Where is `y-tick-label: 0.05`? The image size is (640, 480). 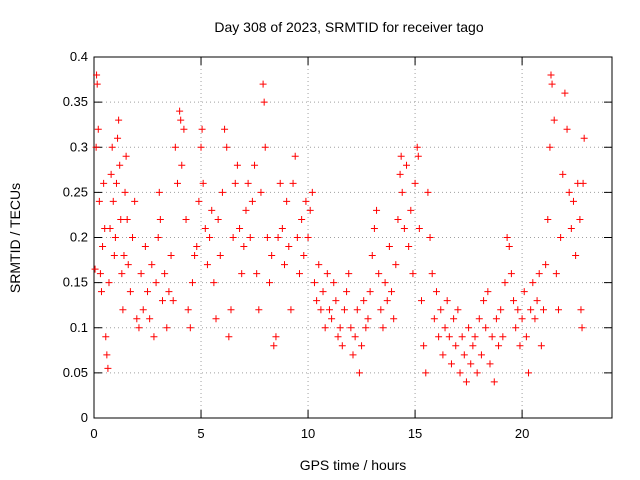
y-tick-label: 0.05 is located at coordinates (75, 372).